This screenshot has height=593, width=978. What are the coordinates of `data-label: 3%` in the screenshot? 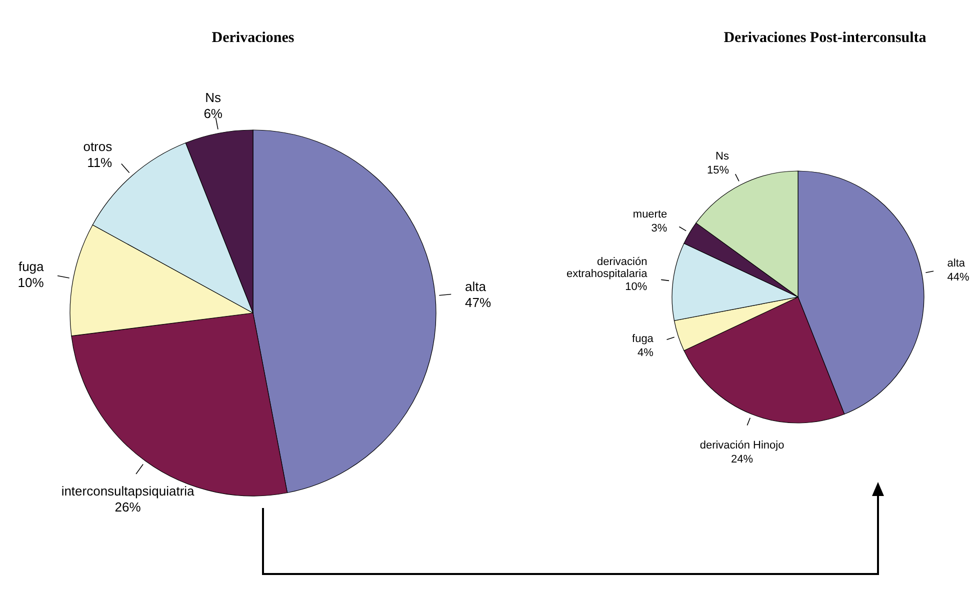 It's located at (659, 228).